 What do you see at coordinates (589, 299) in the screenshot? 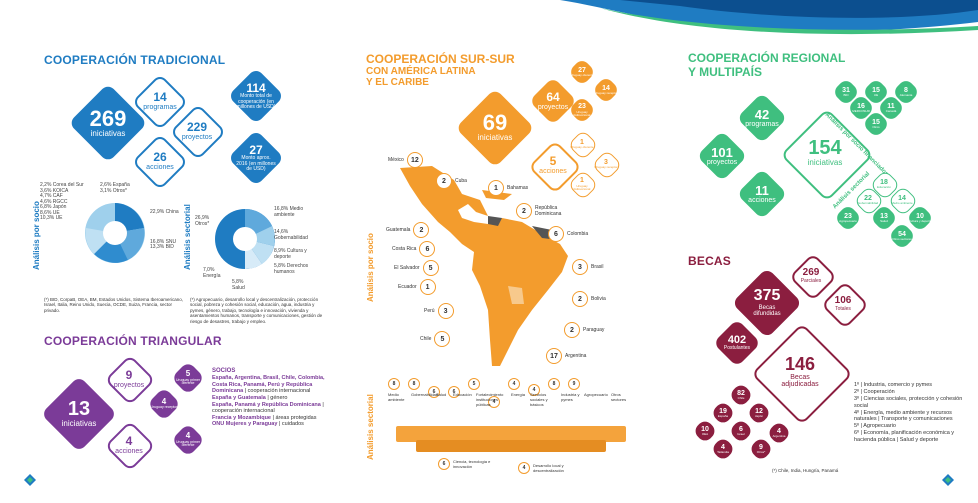
I see `country-bolivia: 2 Bolivia` at bounding box center [589, 299].